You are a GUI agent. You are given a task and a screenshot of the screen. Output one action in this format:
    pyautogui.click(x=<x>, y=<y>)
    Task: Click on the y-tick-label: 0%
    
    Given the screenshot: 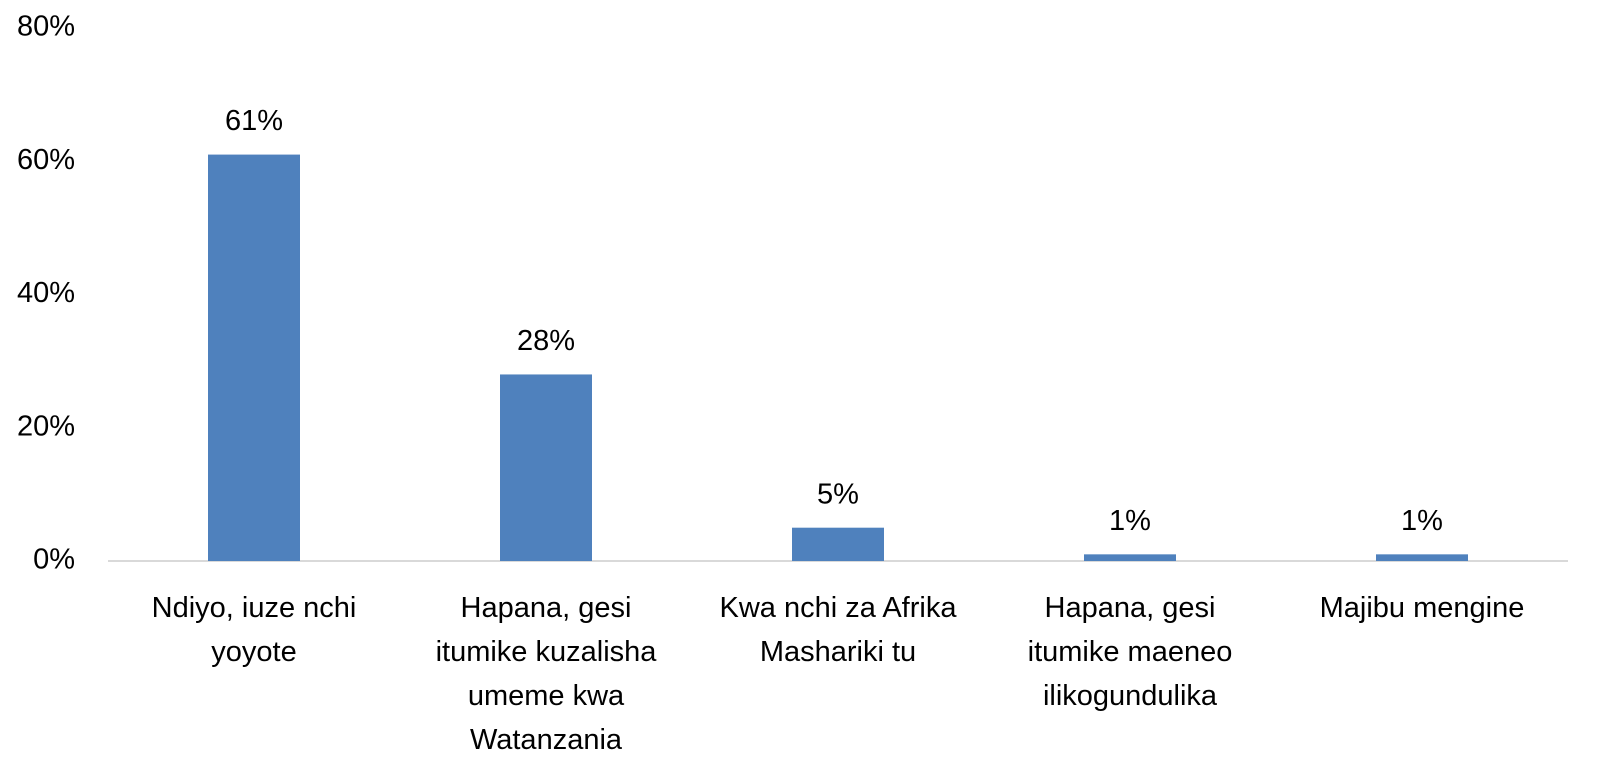 What is the action you would take?
    pyautogui.click(x=54, y=560)
    